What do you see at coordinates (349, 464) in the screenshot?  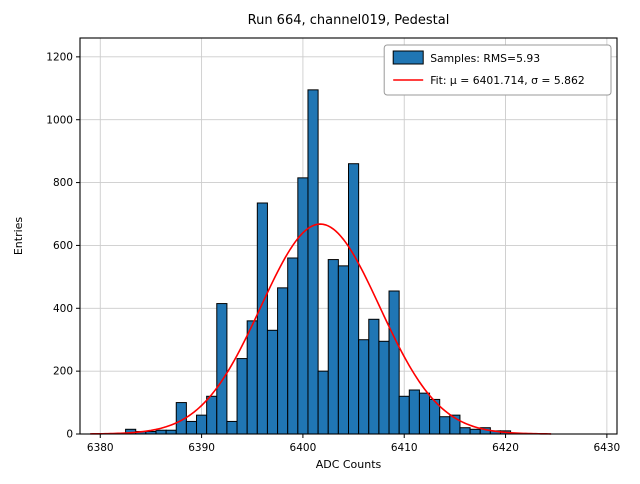 I see `x-axis-label: ADC Counts` at bounding box center [349, 464].